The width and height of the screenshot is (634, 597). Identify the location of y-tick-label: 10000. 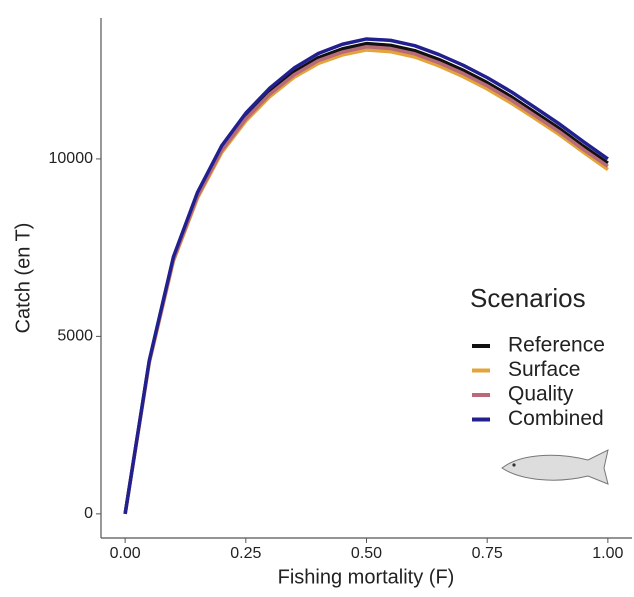
(71, 158).